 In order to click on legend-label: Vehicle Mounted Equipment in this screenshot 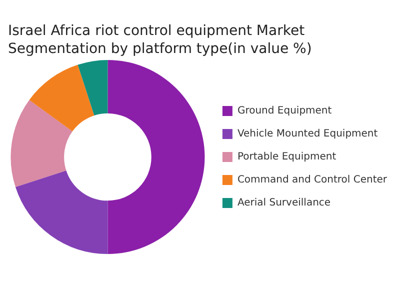, I will do `click(307, 134)`.